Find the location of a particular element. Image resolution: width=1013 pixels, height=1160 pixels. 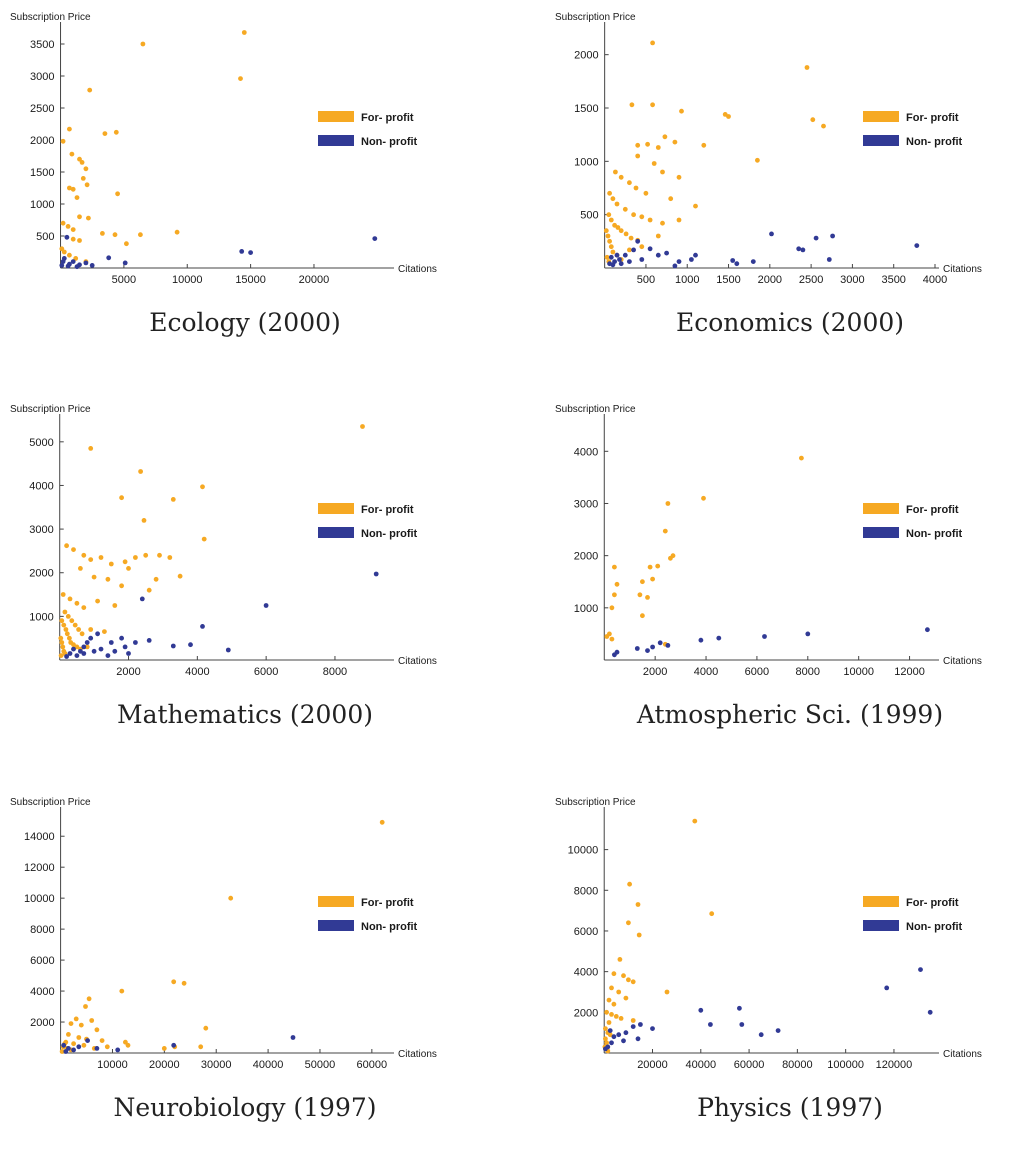

series-for-profit is located at coordinates (704, 551).